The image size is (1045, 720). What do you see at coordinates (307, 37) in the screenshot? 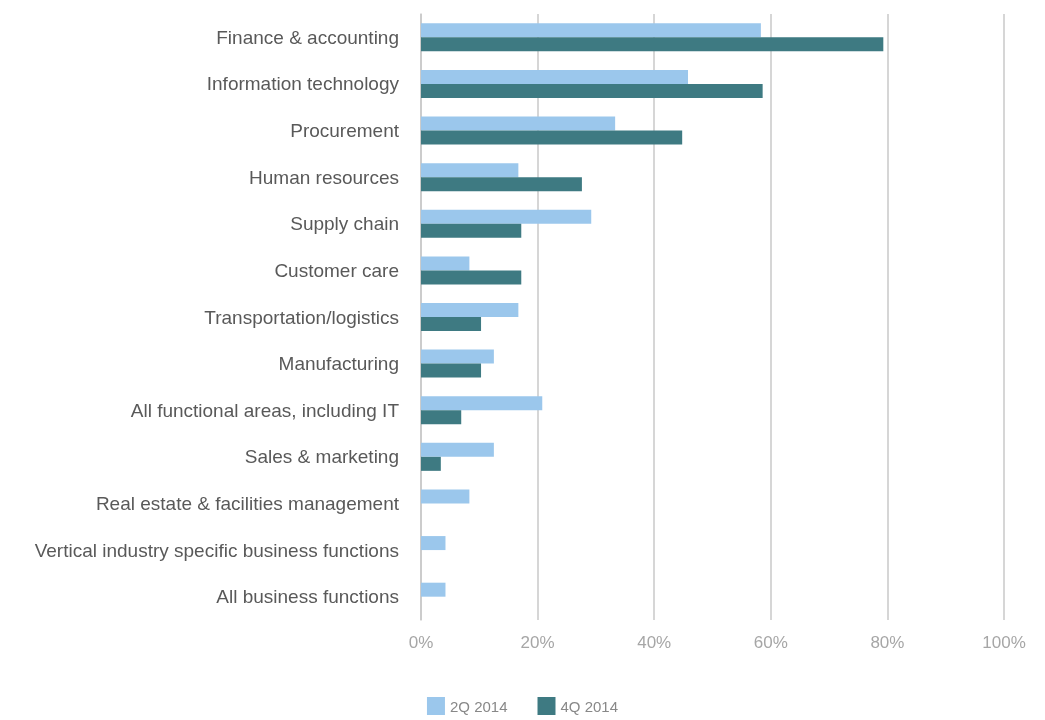
I see `y-tick-label: Finance & accounting` at bounding box center [307, 37].